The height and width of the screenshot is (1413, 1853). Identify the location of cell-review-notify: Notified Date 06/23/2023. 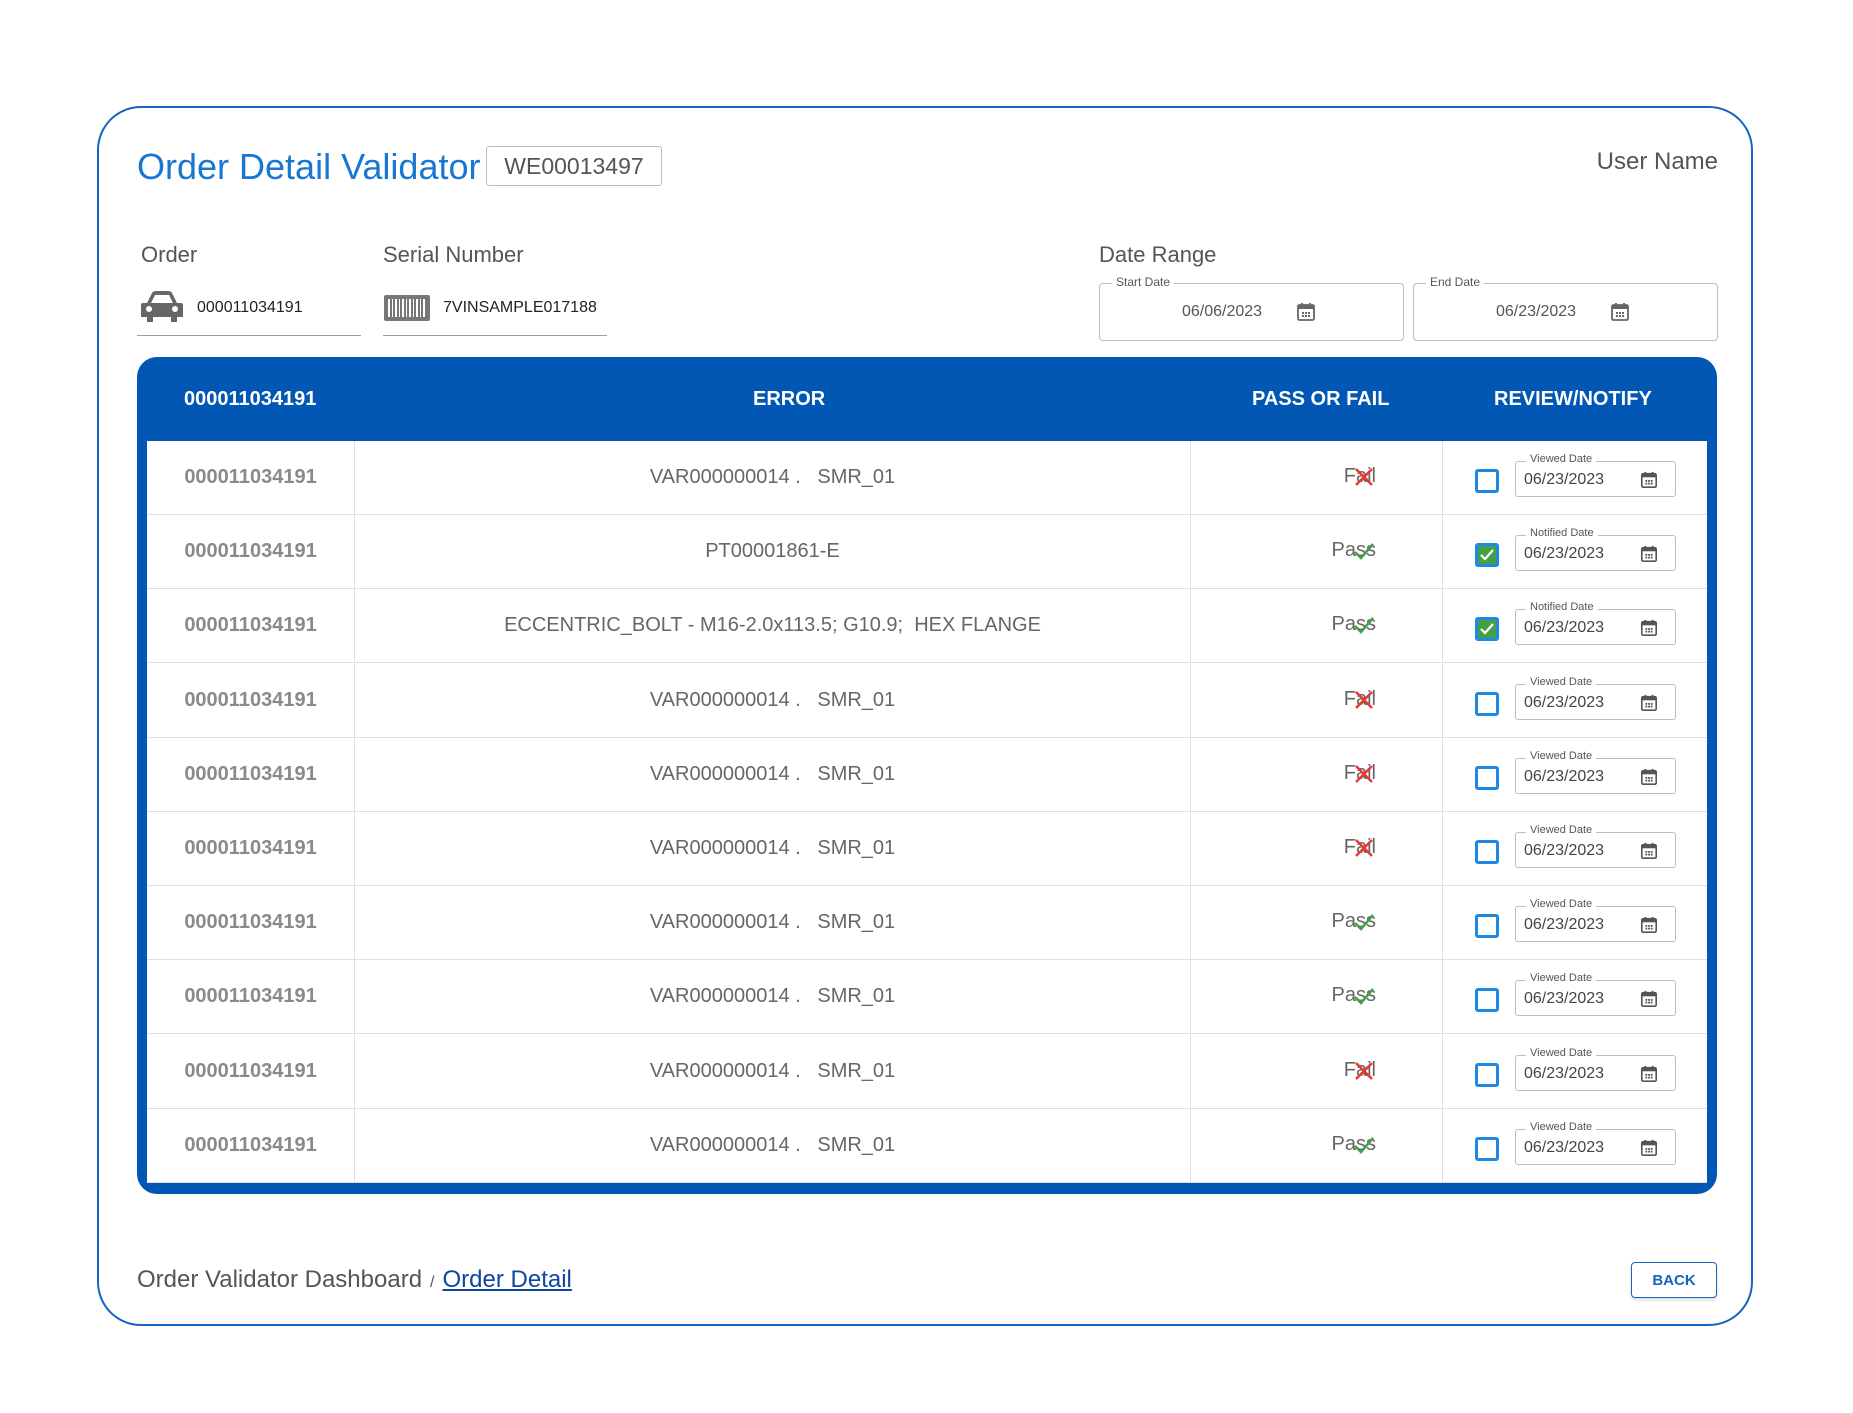
(1575, 551).